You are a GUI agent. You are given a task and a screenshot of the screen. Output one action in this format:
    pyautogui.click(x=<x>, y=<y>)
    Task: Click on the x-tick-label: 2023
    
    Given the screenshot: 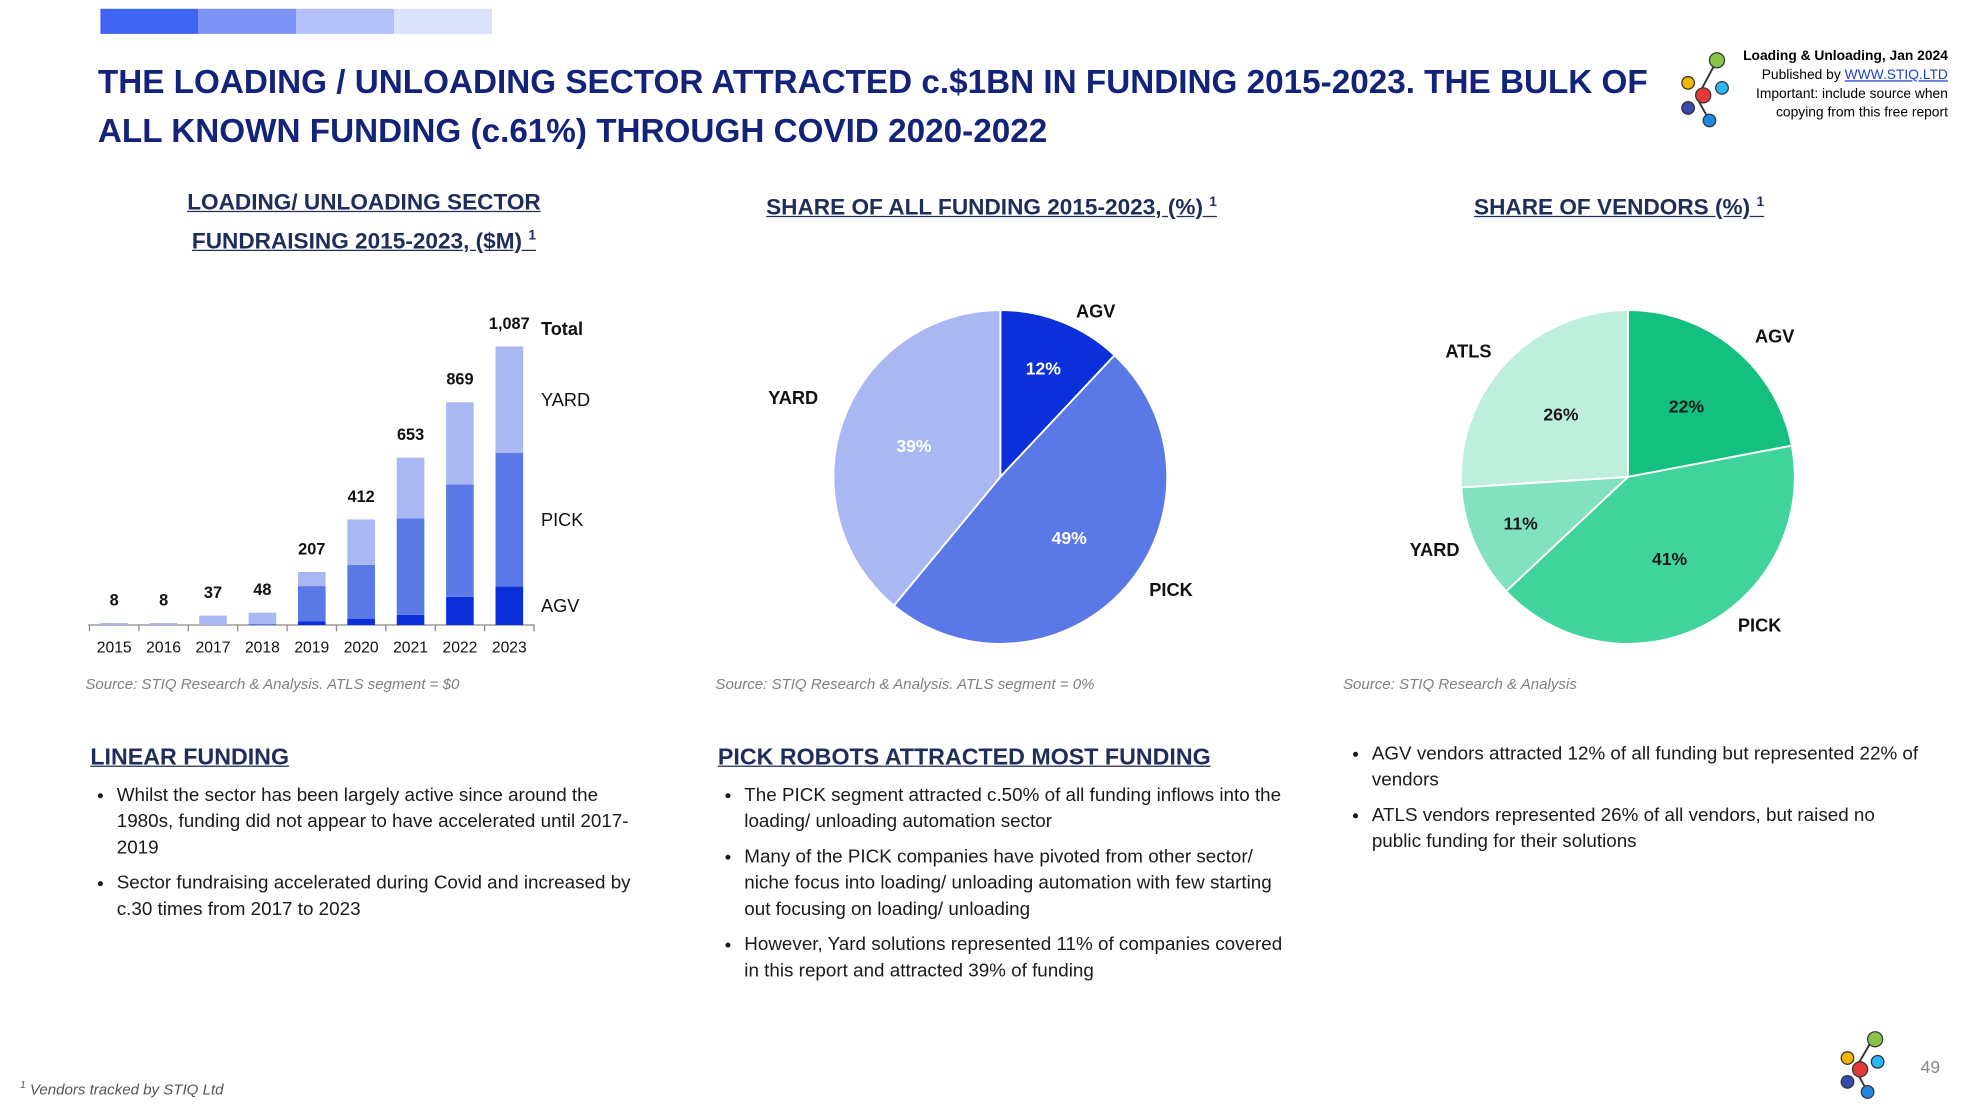 What is the action you would take?
    pyautogui.click(x=509, y=648)
    